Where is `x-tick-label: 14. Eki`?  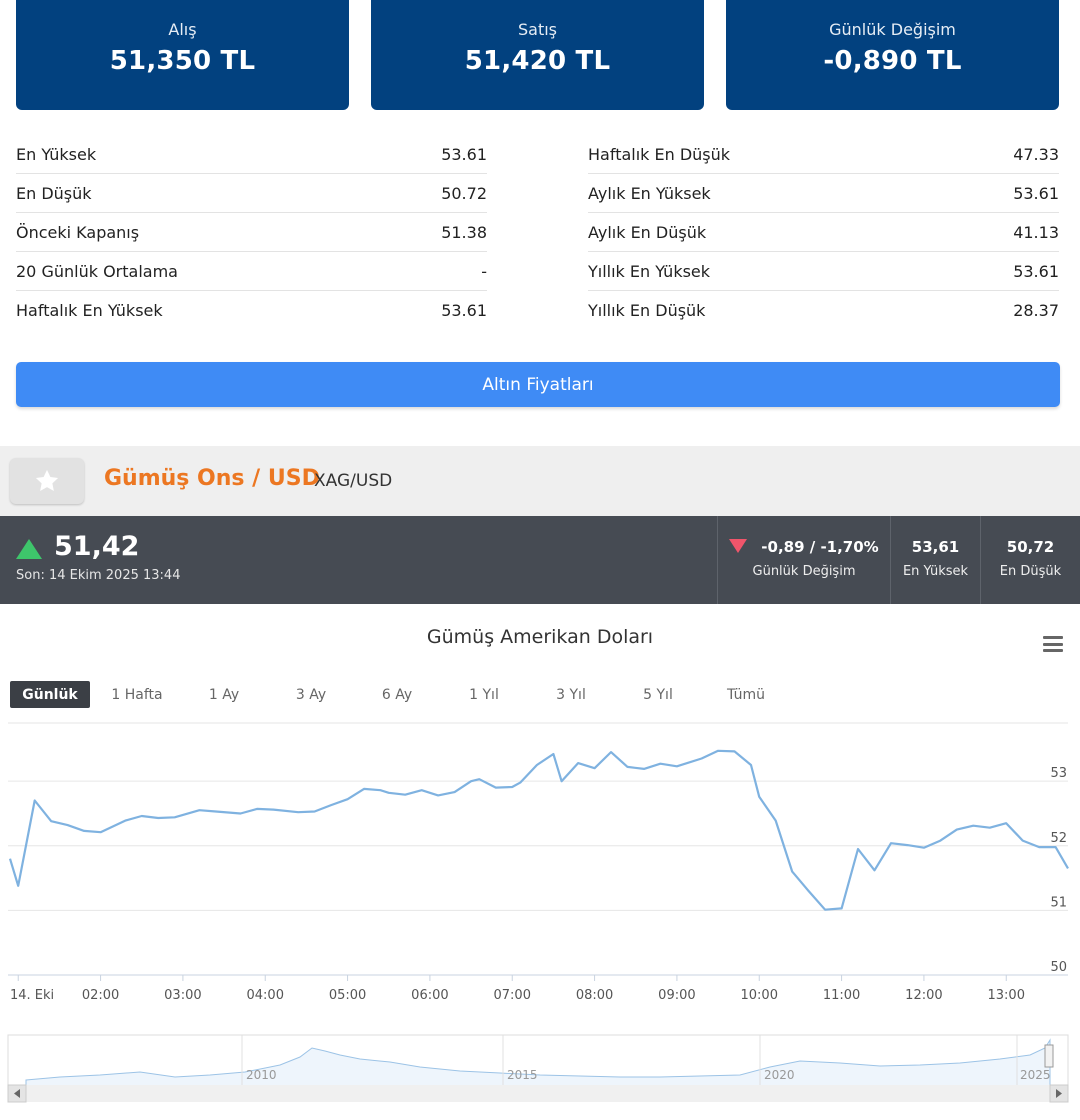 x-tick-label: 14. Eki is located at coordinates (32, 995).